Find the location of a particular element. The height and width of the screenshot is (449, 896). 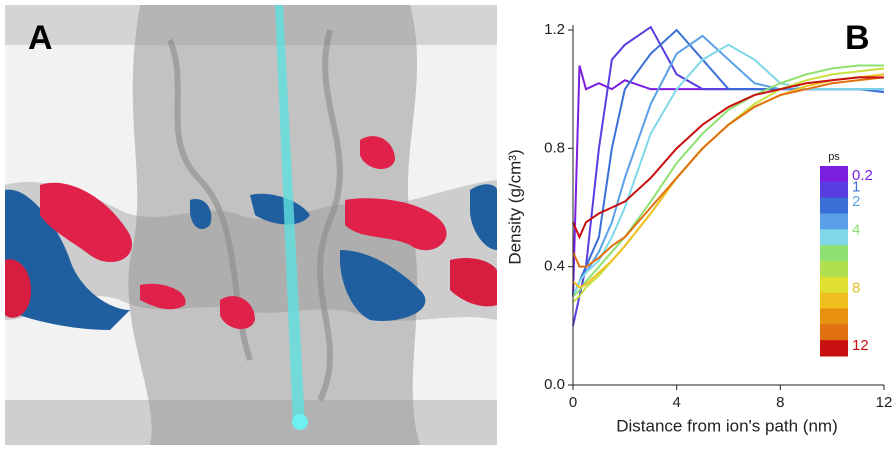

x-axis-title: Distance from ion's path (nm) is located at coordinates (727, 425).